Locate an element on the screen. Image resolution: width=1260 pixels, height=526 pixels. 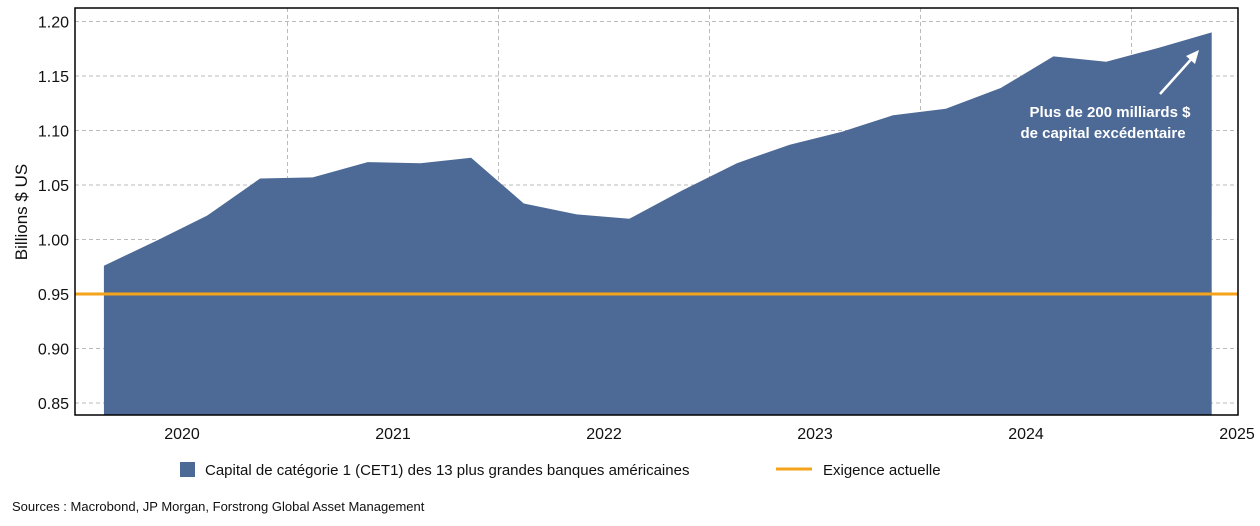
arrow-head-icon is located at coordinates (1192, 57).